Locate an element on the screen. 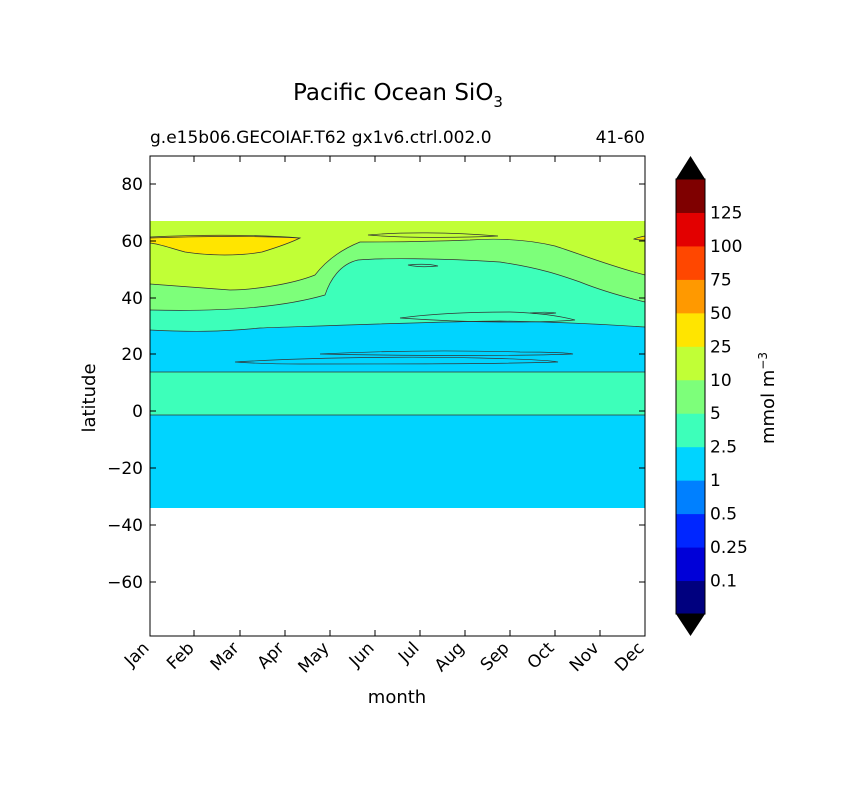 This screenshot has width=859, height=788. subtitle-left: g.e15b06.GECOIAF.T62 gx1v6.ctrl.002.0 is located at coordinates (321, 138).